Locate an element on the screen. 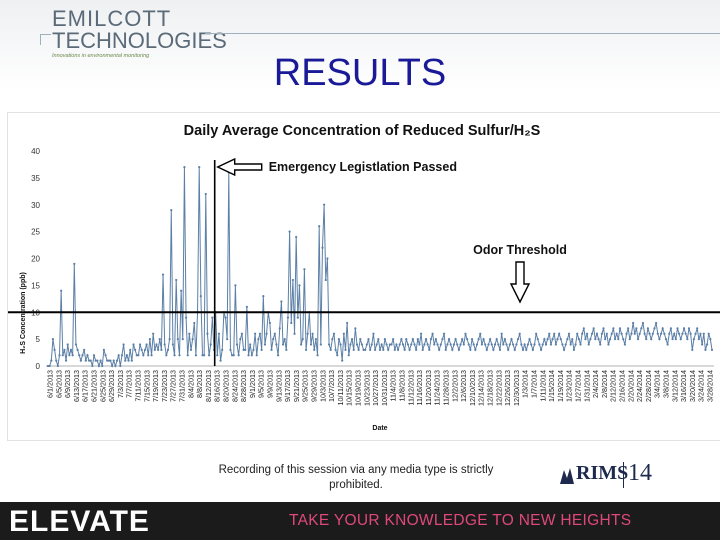 This screenshot has height=540, width=720. x-tick-label: 9/17/2013 is located at coordinates (287, 386).